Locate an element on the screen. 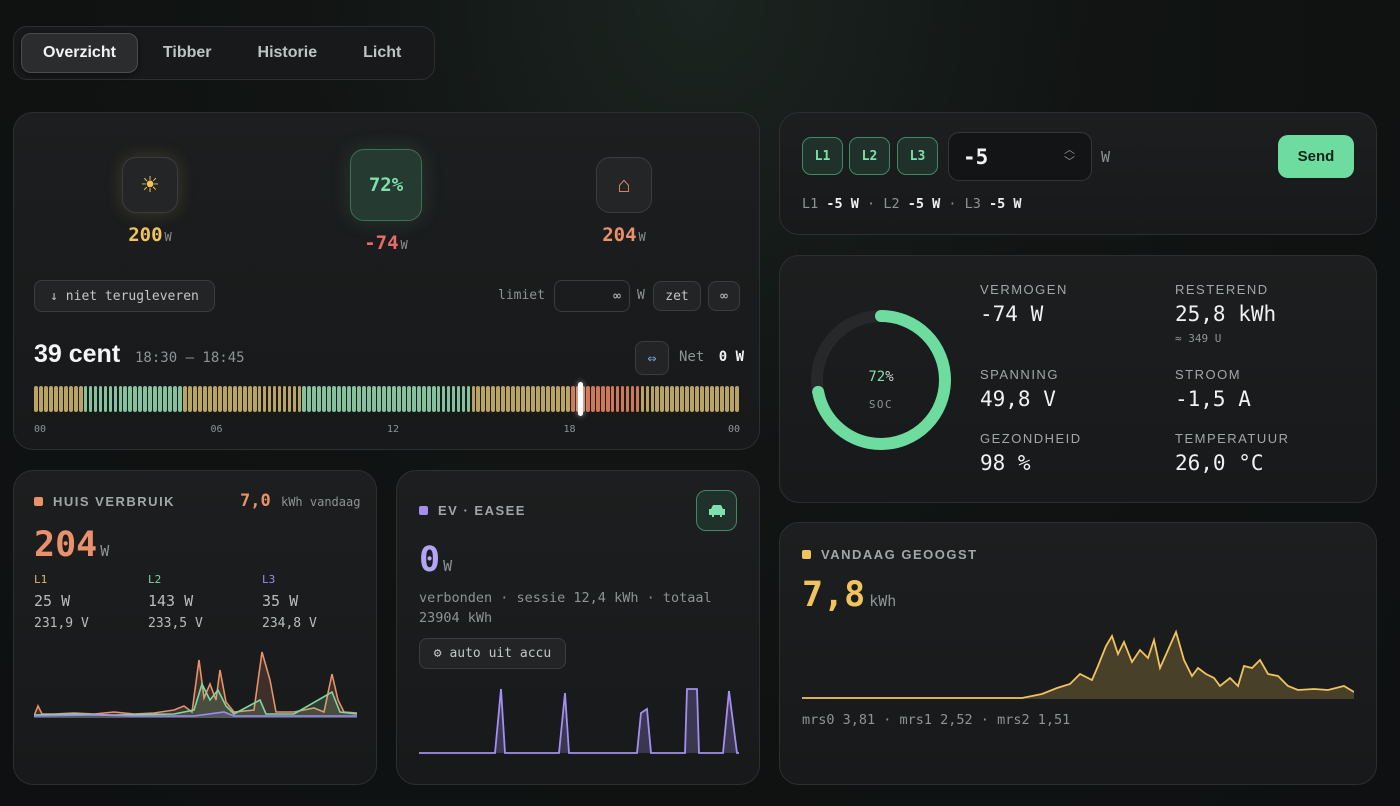 The width and height of the screenshot is (1400, 806). phase-l1-button: L1 is located at coordinates (822, 156).